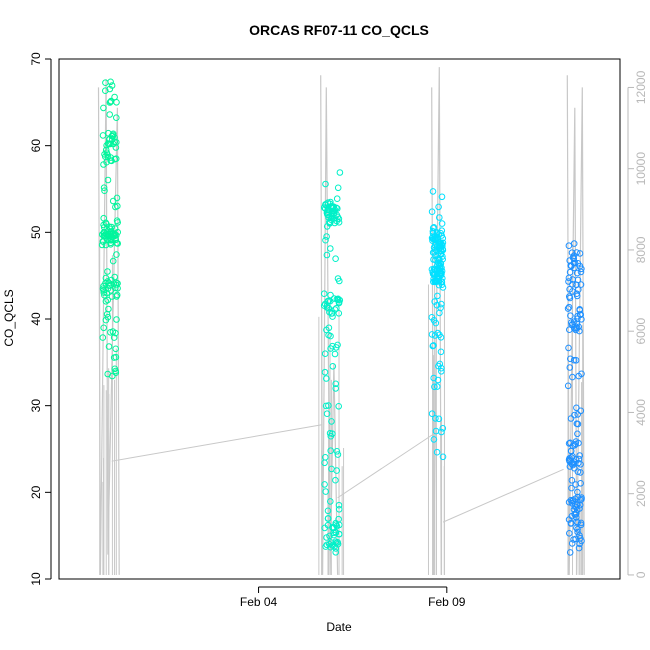 This screenshot has height=650, width=650. I want to click on x-axis-label: Date, so click(339, 627).